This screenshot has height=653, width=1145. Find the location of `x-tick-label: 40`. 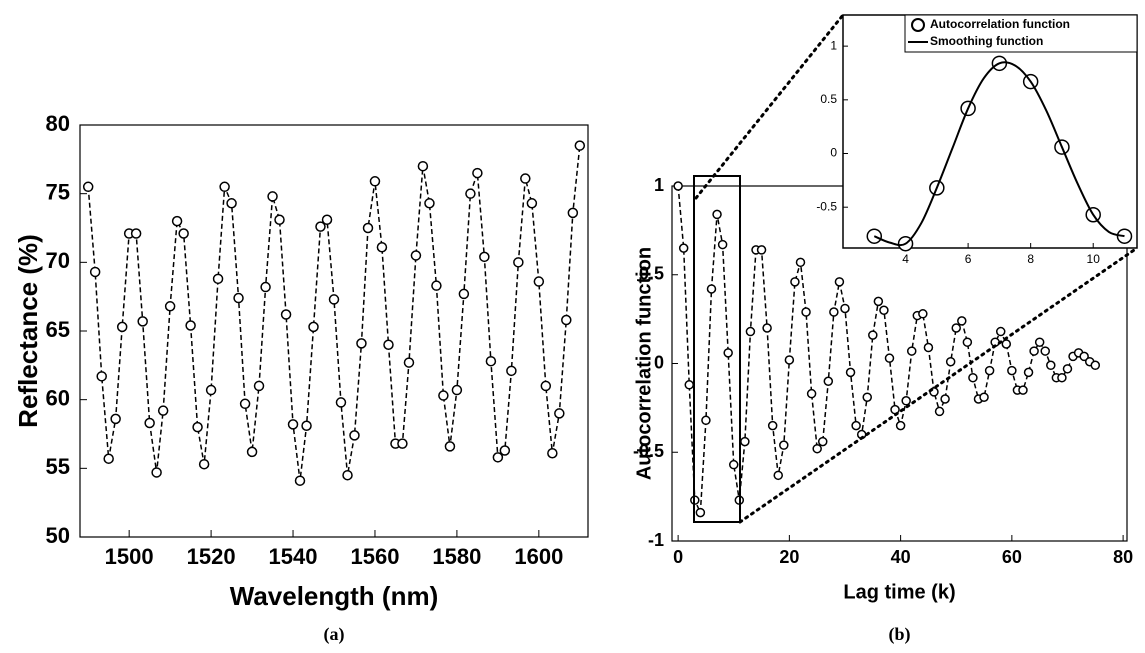

x-tick-label: 40 is located at coordinates (901, 557).